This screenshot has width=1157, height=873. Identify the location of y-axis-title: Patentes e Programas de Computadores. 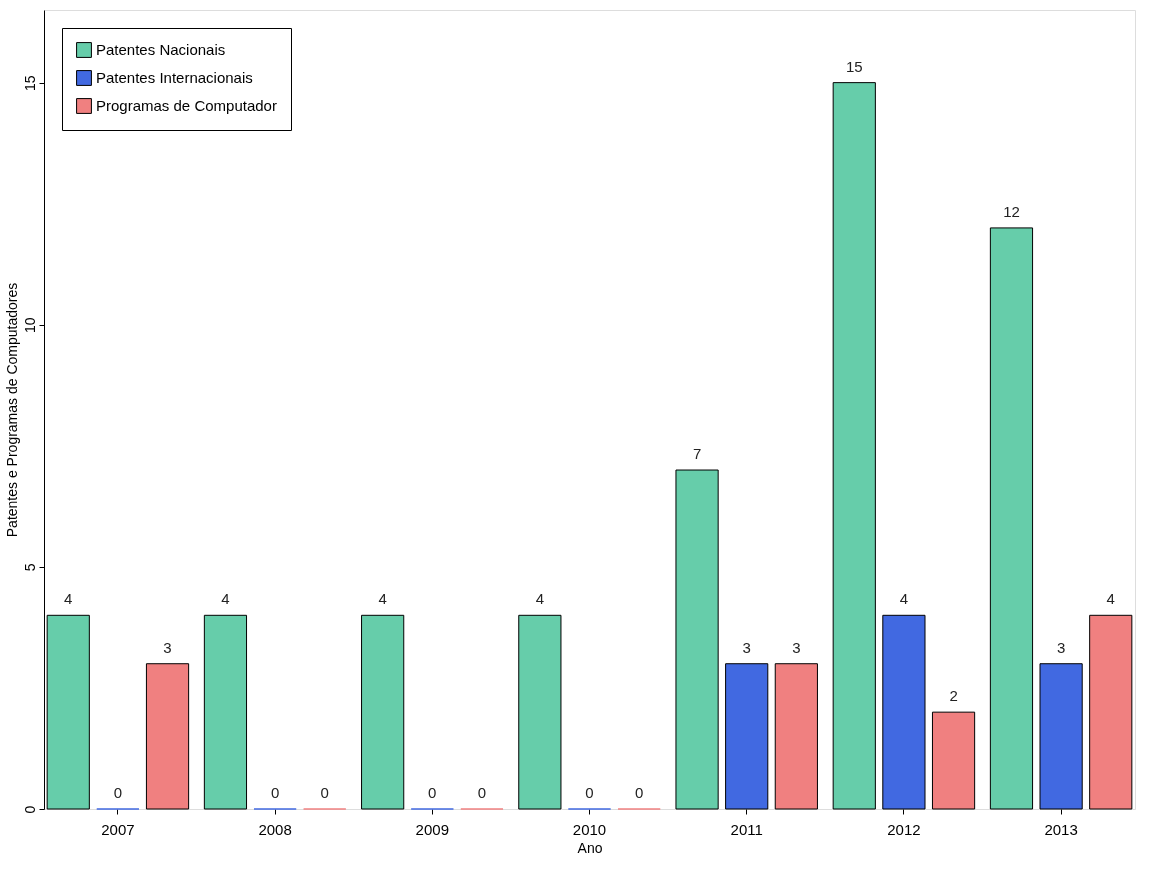
(11, 410).